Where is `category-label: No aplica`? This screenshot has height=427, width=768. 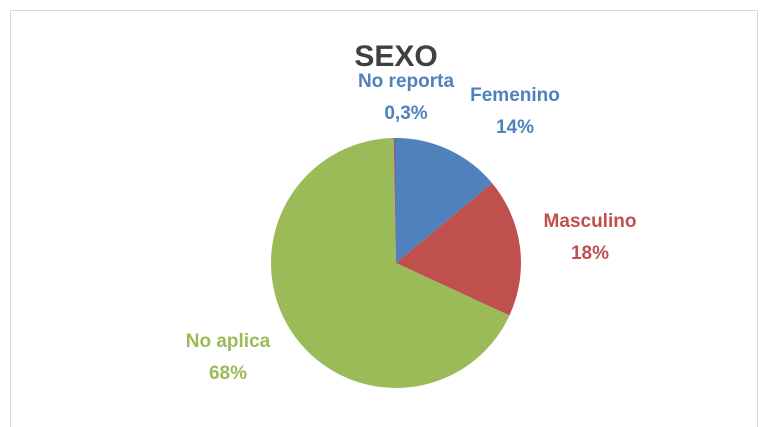
category-label: No aplica is located at coordinates (228, 341).